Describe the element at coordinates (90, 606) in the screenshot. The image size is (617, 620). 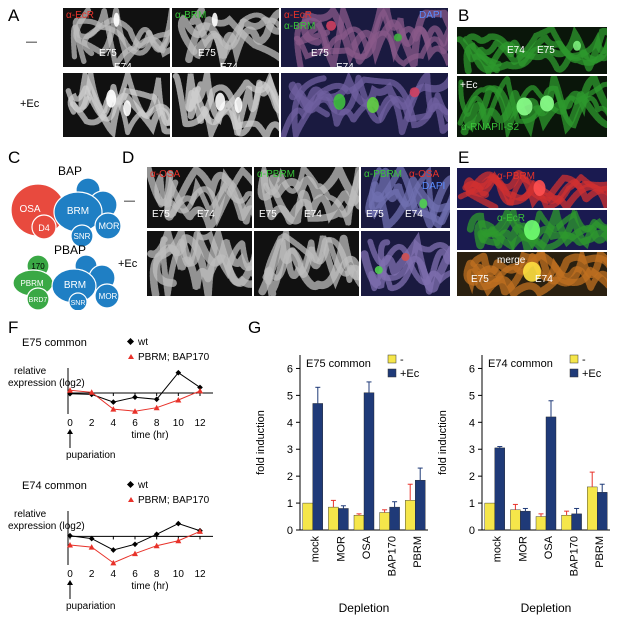
I see `pupariation-label: pupariation` at that location.